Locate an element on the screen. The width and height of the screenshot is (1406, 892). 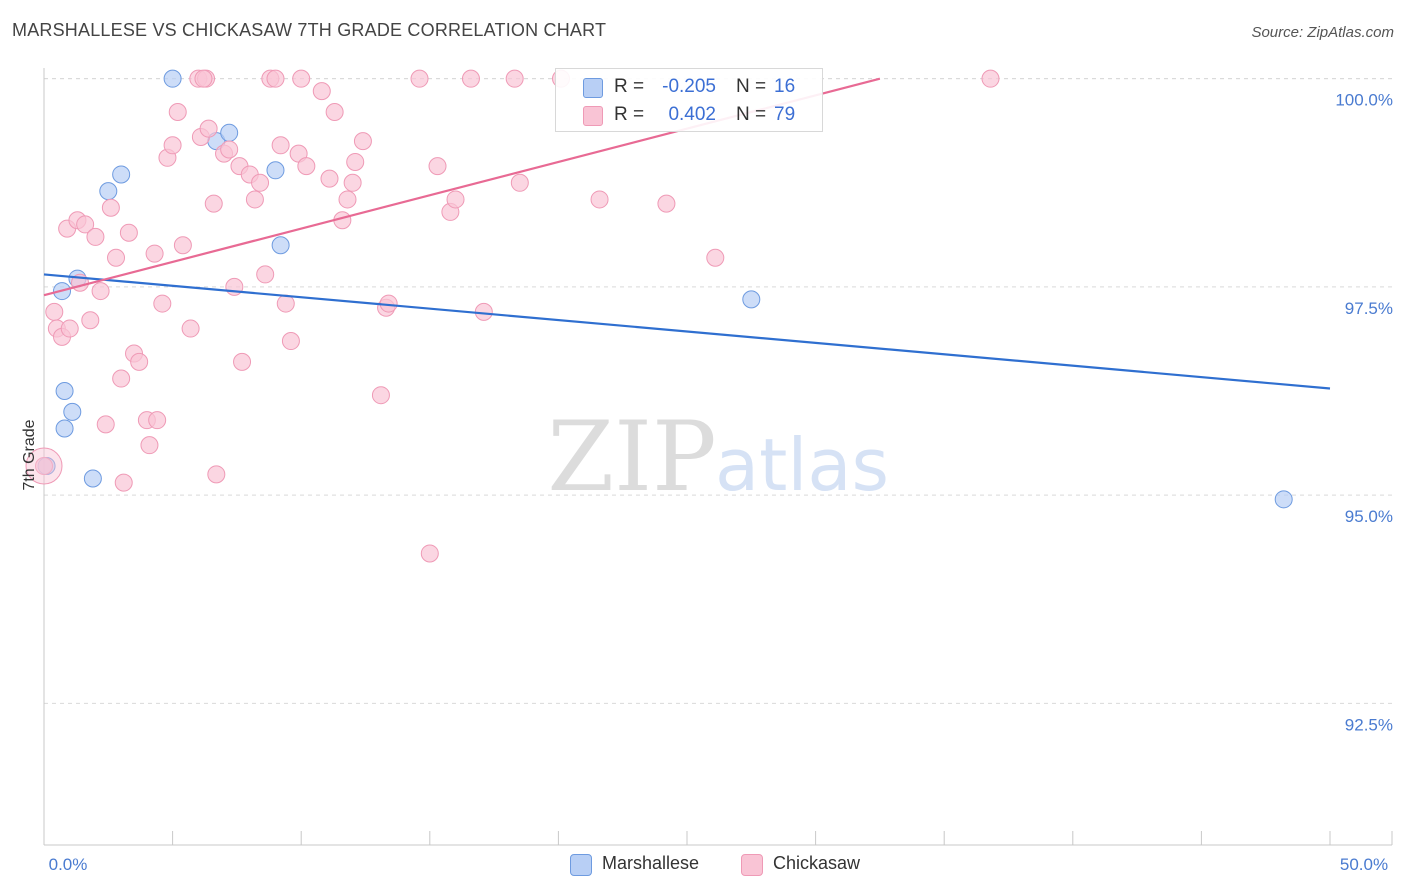
data-point-chickasaw-large is located at coordinates (44, 466).